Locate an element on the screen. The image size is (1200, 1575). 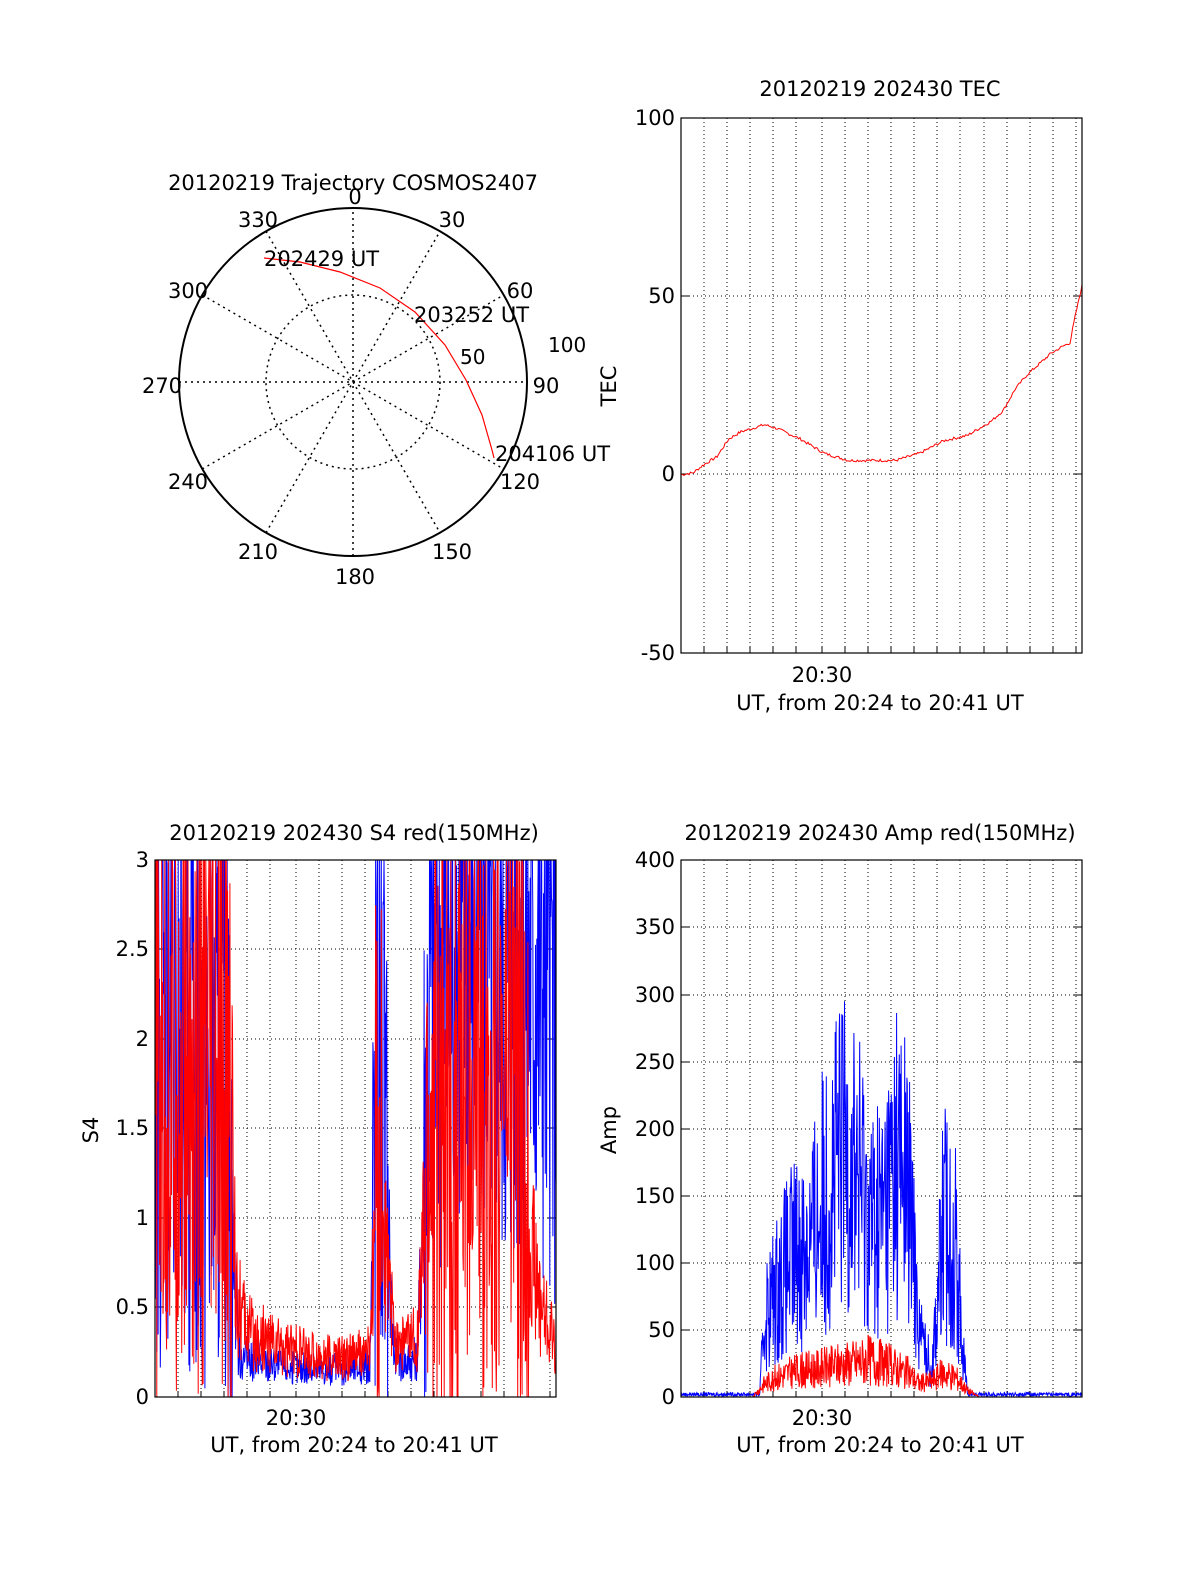
s4-ytick-label-1: 0.5 is located at coordinates (132, 1307).